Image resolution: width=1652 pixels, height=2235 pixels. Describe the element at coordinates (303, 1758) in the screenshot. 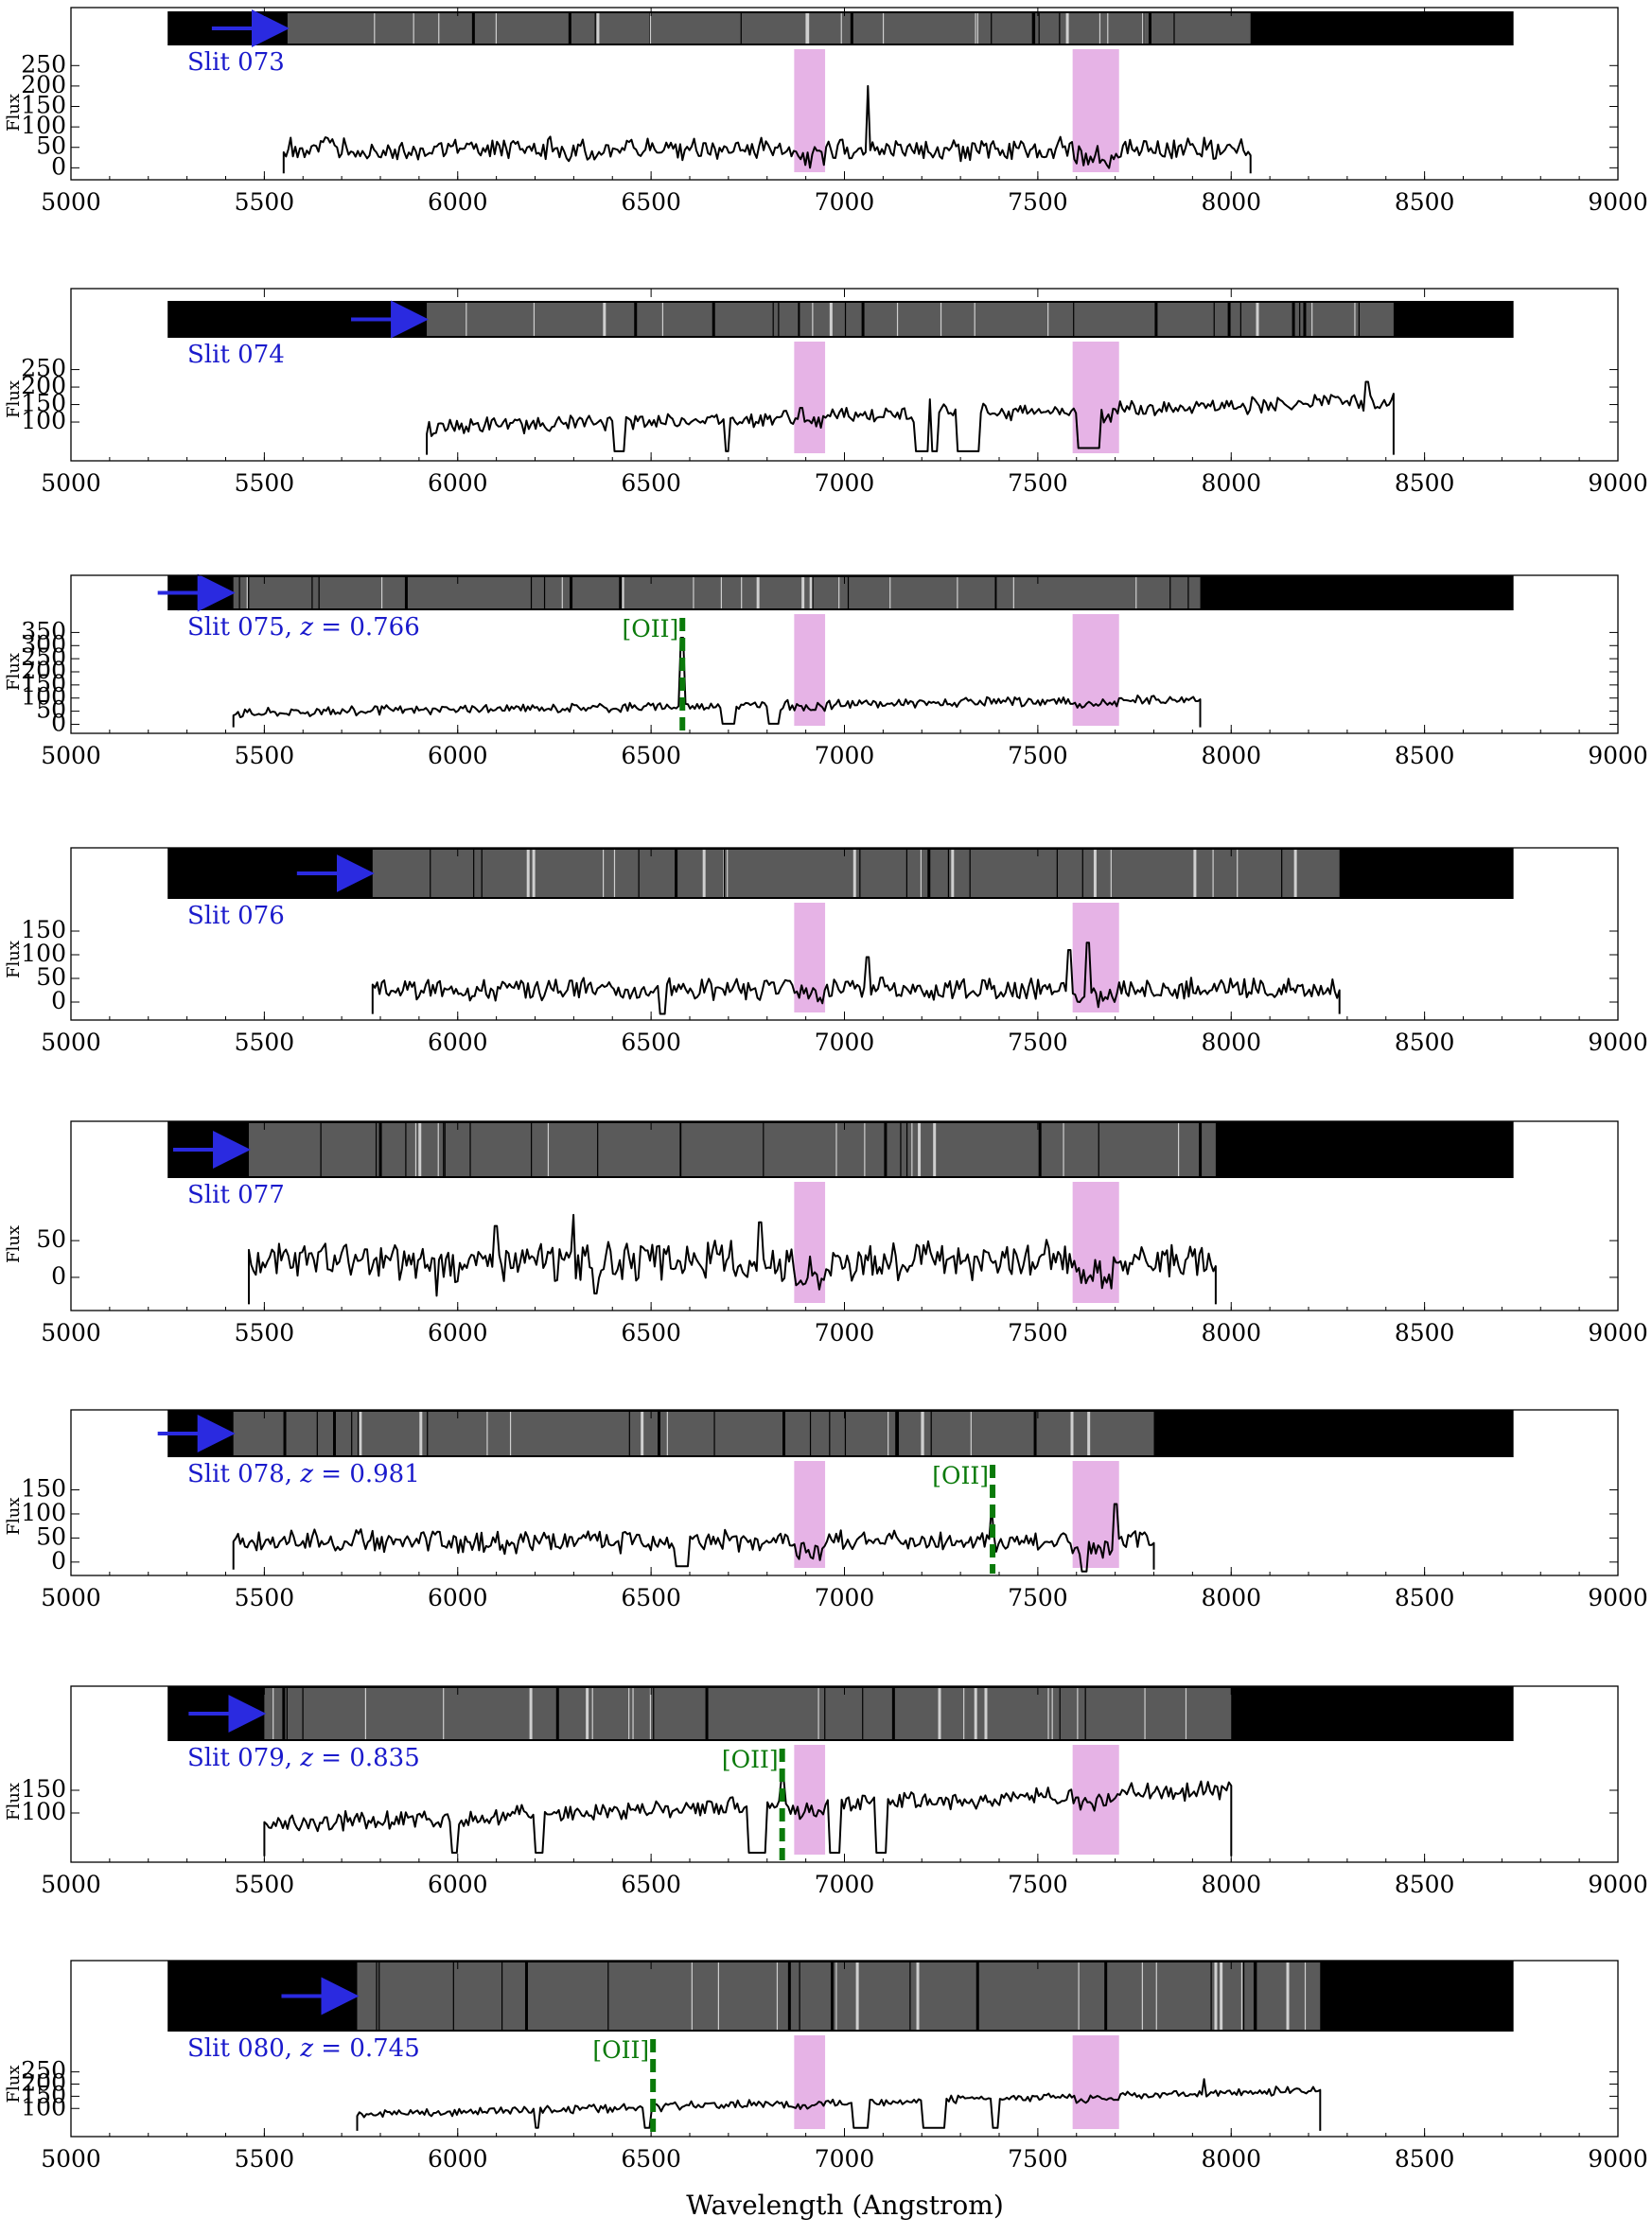

I see `slit-label: Slit 079, z = 0.835` at that location.